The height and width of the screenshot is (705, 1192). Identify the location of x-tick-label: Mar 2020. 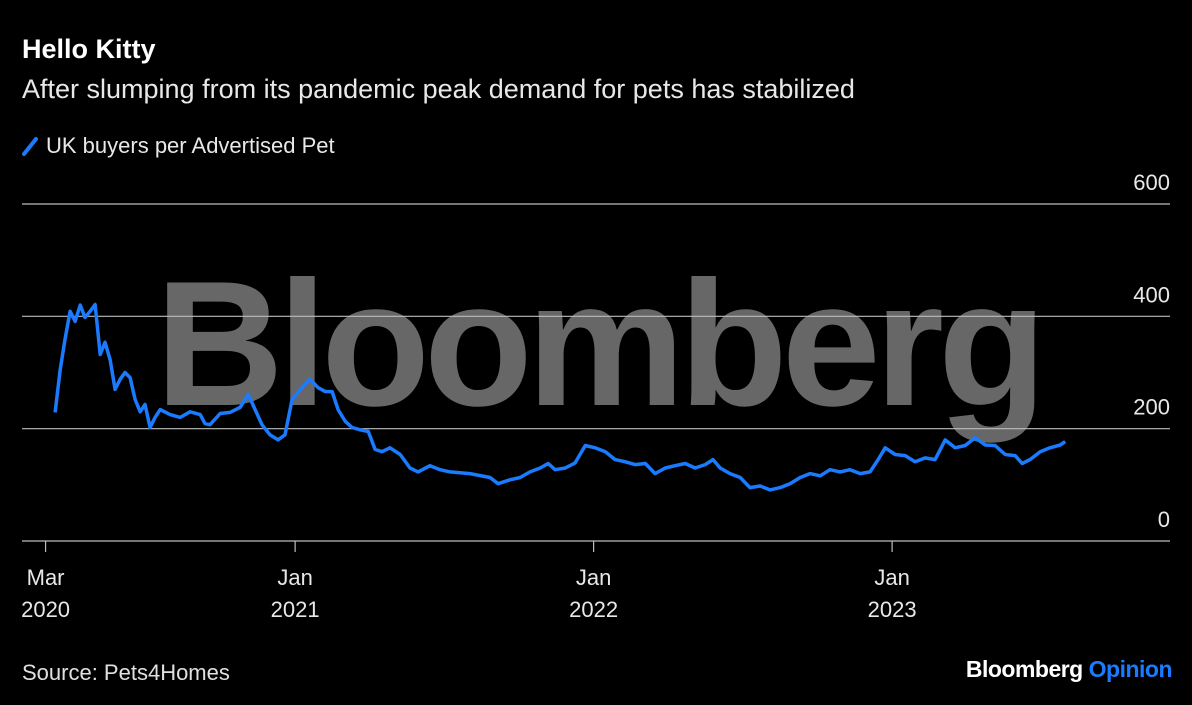
(46, 593).